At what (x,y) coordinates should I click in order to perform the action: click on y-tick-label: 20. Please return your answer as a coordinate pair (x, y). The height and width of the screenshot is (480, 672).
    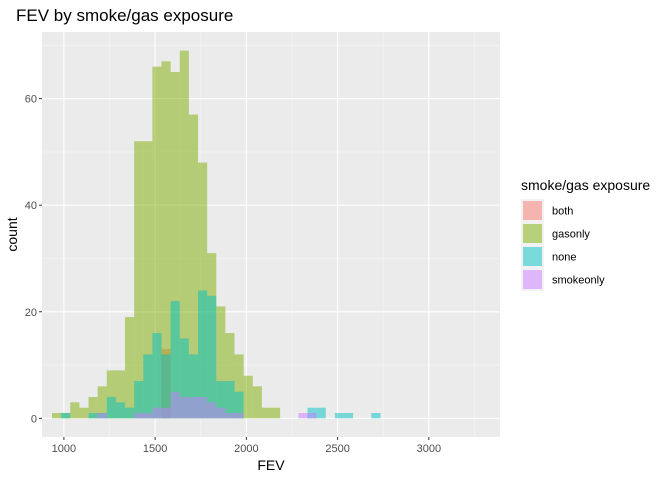
    Looking at the image, I should click on (31, 313).